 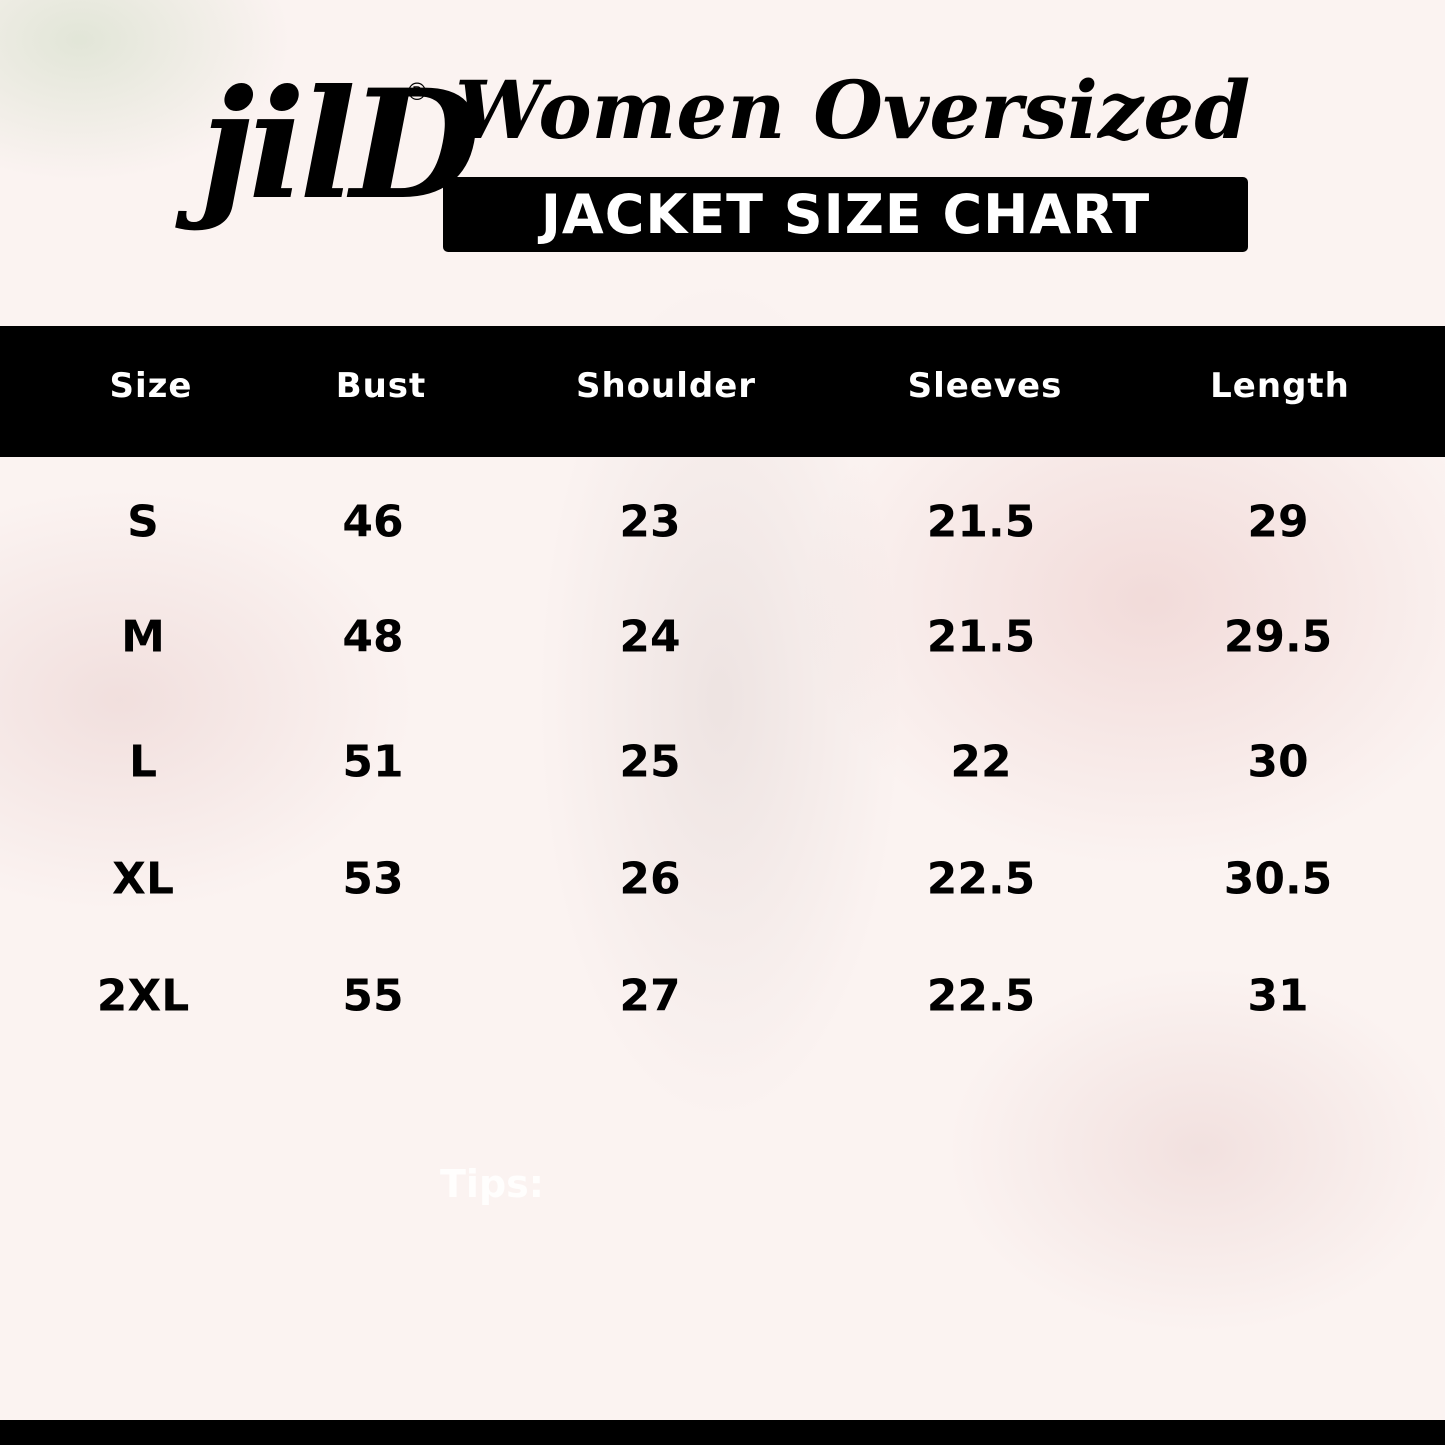 I want to click on measurement: 22, so click(x=981, y=762).